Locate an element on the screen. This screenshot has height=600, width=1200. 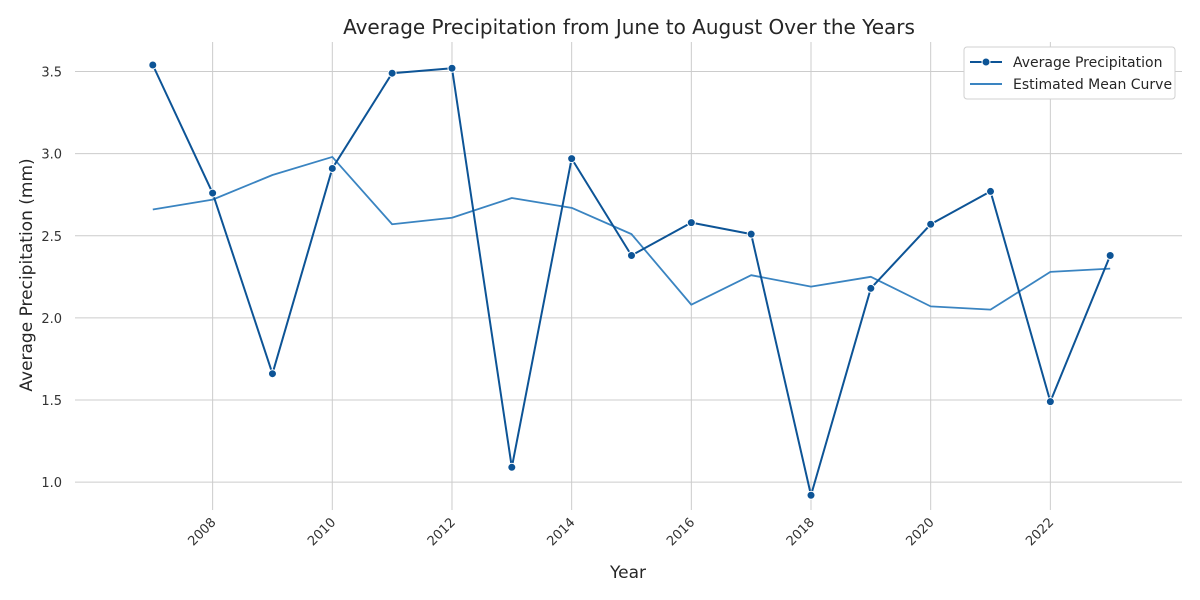
x-tick-label: 2010 is located at coordinates (322, 532).